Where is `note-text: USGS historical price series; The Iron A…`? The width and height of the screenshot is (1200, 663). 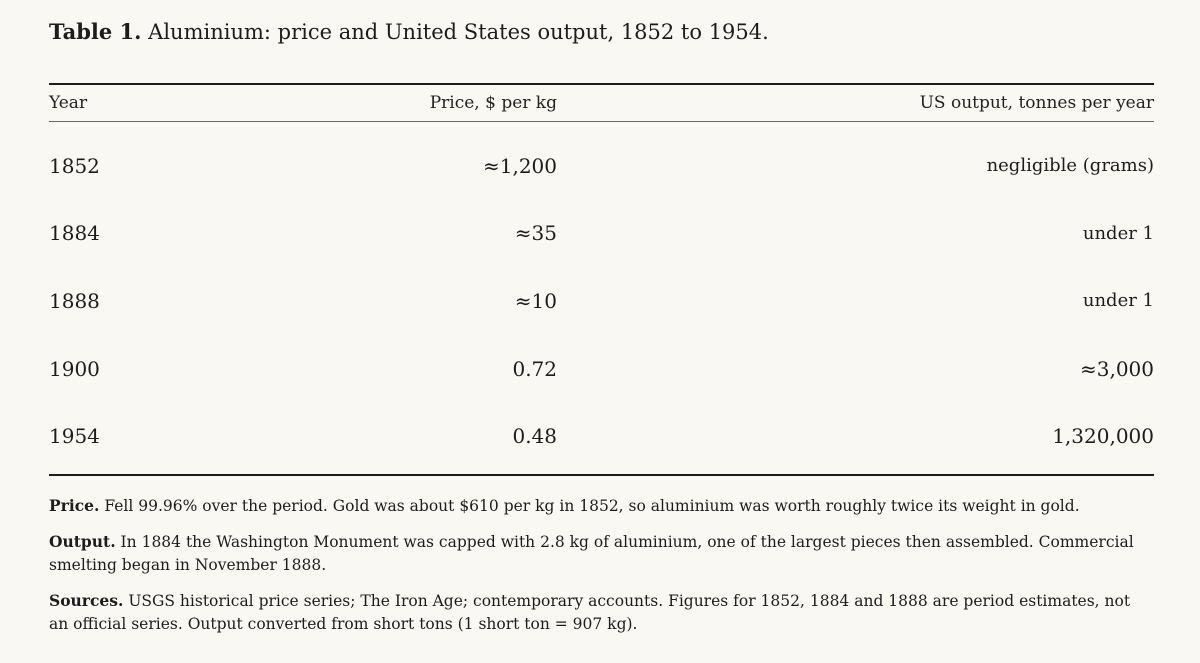 note-text: USGS historical price series; The Iron A… is located at coordinates (590, 612).